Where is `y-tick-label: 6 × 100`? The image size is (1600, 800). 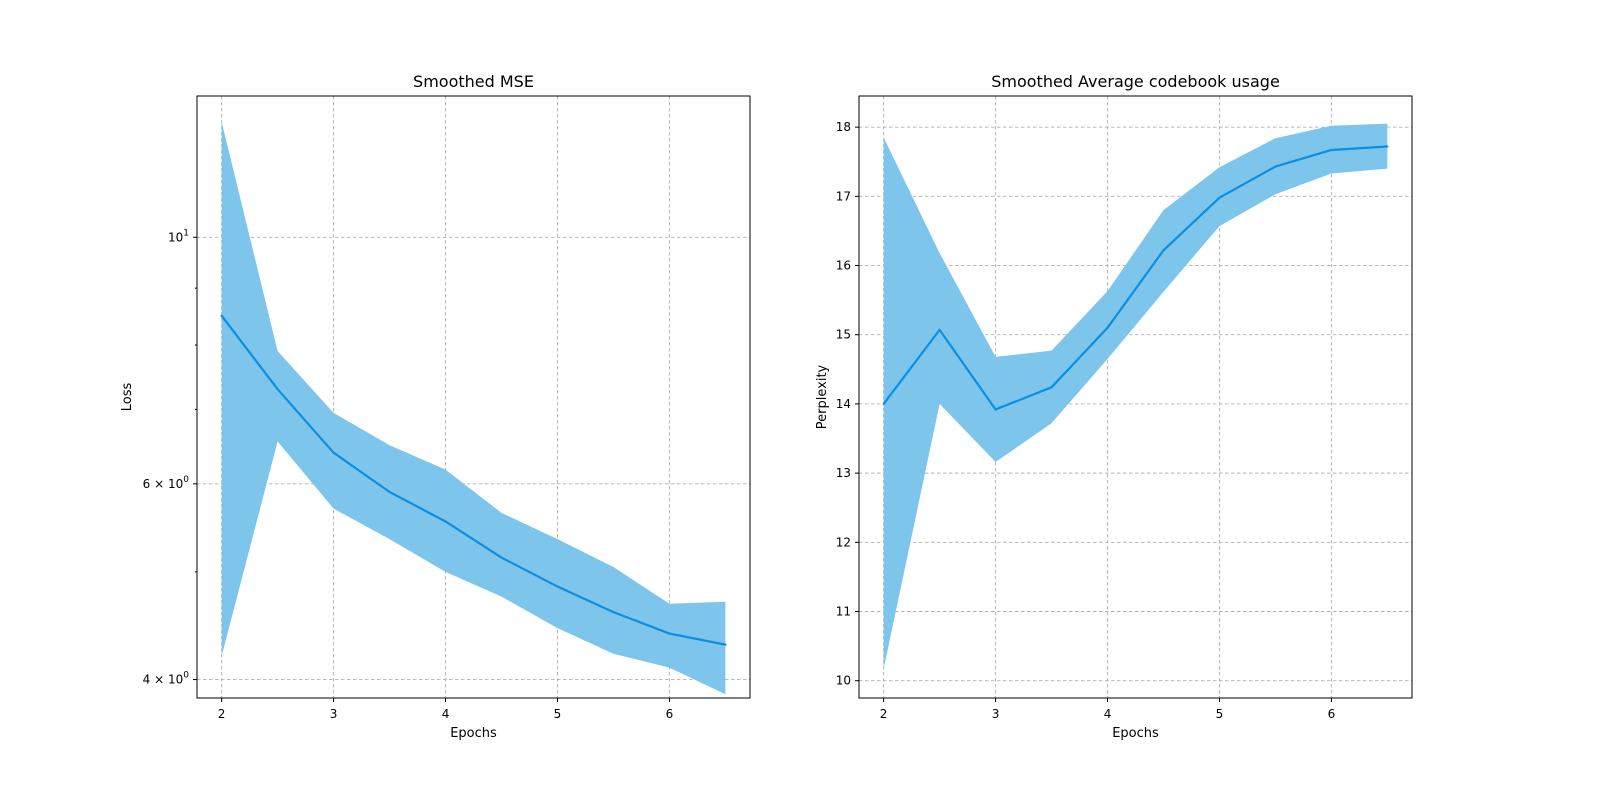
y-tick-label: 6 × 100 is located at coordinates (166, 483).